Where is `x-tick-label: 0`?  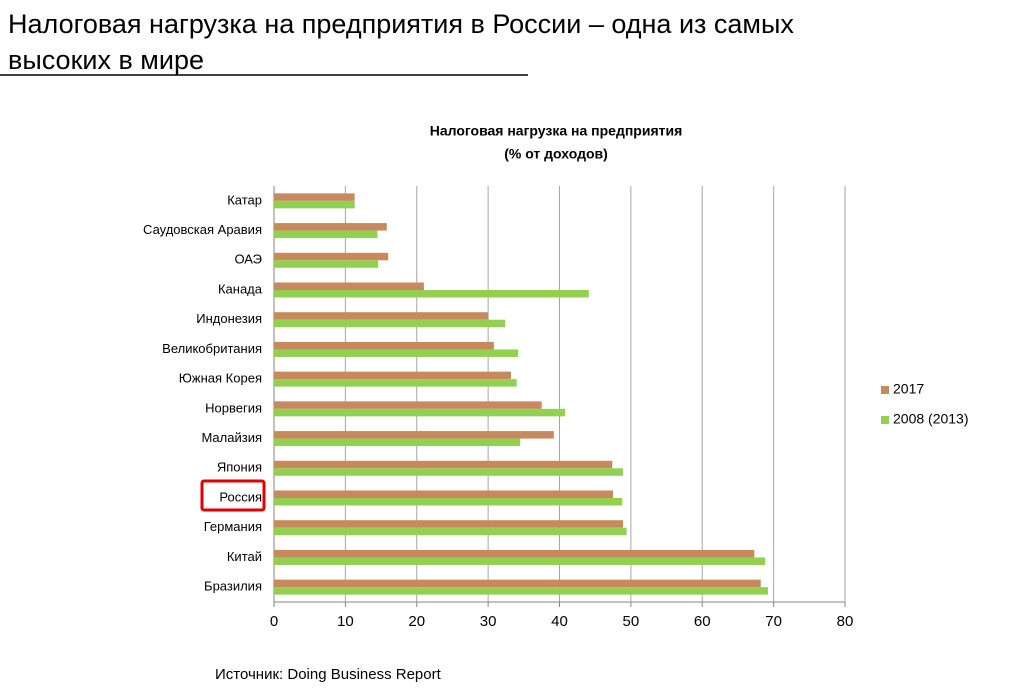 x-tick-label: 0 is located at coordinates (274, 621).